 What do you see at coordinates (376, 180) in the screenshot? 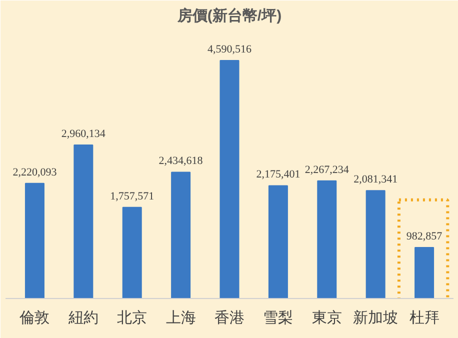
I see `data-label: 2,081,341` at bounding box center [376, 180].